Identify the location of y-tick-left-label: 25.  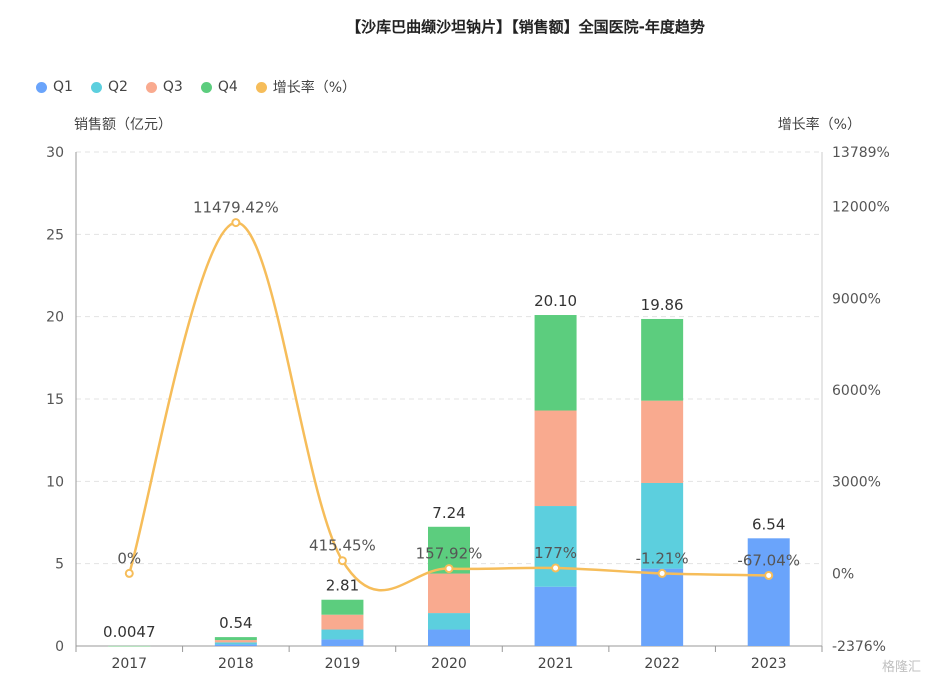
(55, 235).